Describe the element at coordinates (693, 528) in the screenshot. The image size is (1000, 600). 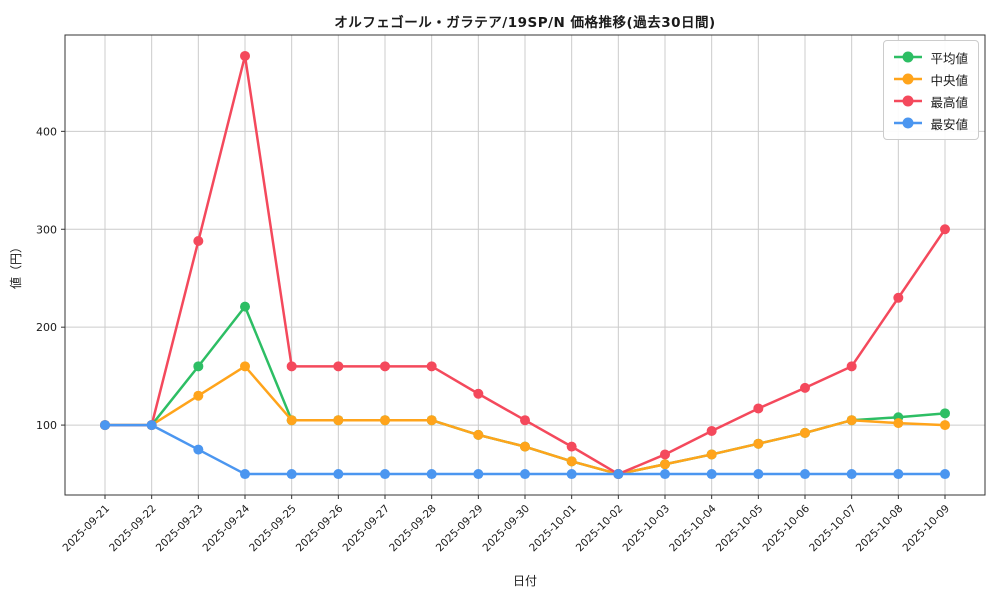
I see `x-tick-label: 2025-10-04` at that location.